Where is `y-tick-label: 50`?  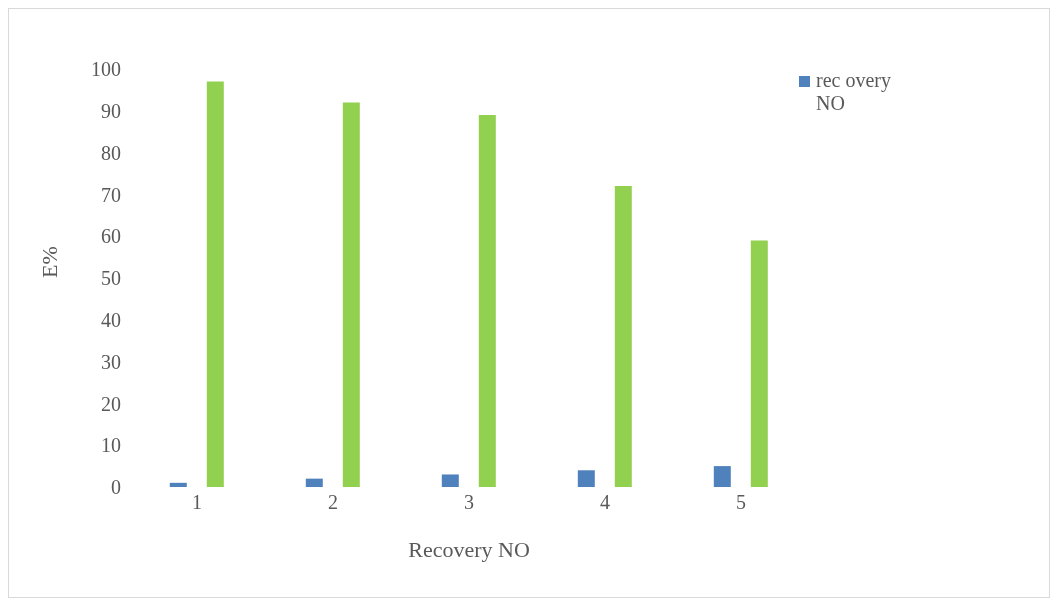 y-tick-label: 50 is located at coordinates (111, 278).